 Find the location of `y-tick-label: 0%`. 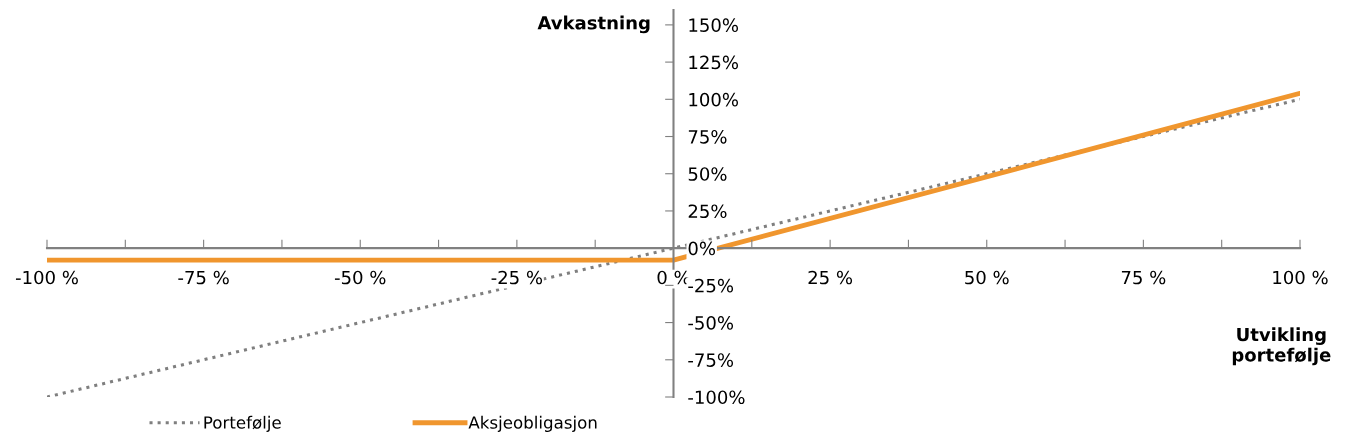

y-tick-label: 0% is located at coordinates (702, 248).